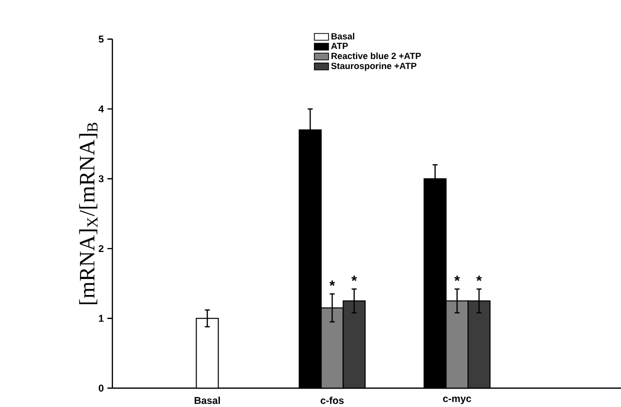 The image size is (621, 407). I want to click on y-tick-label: 0, so click(101, 388).